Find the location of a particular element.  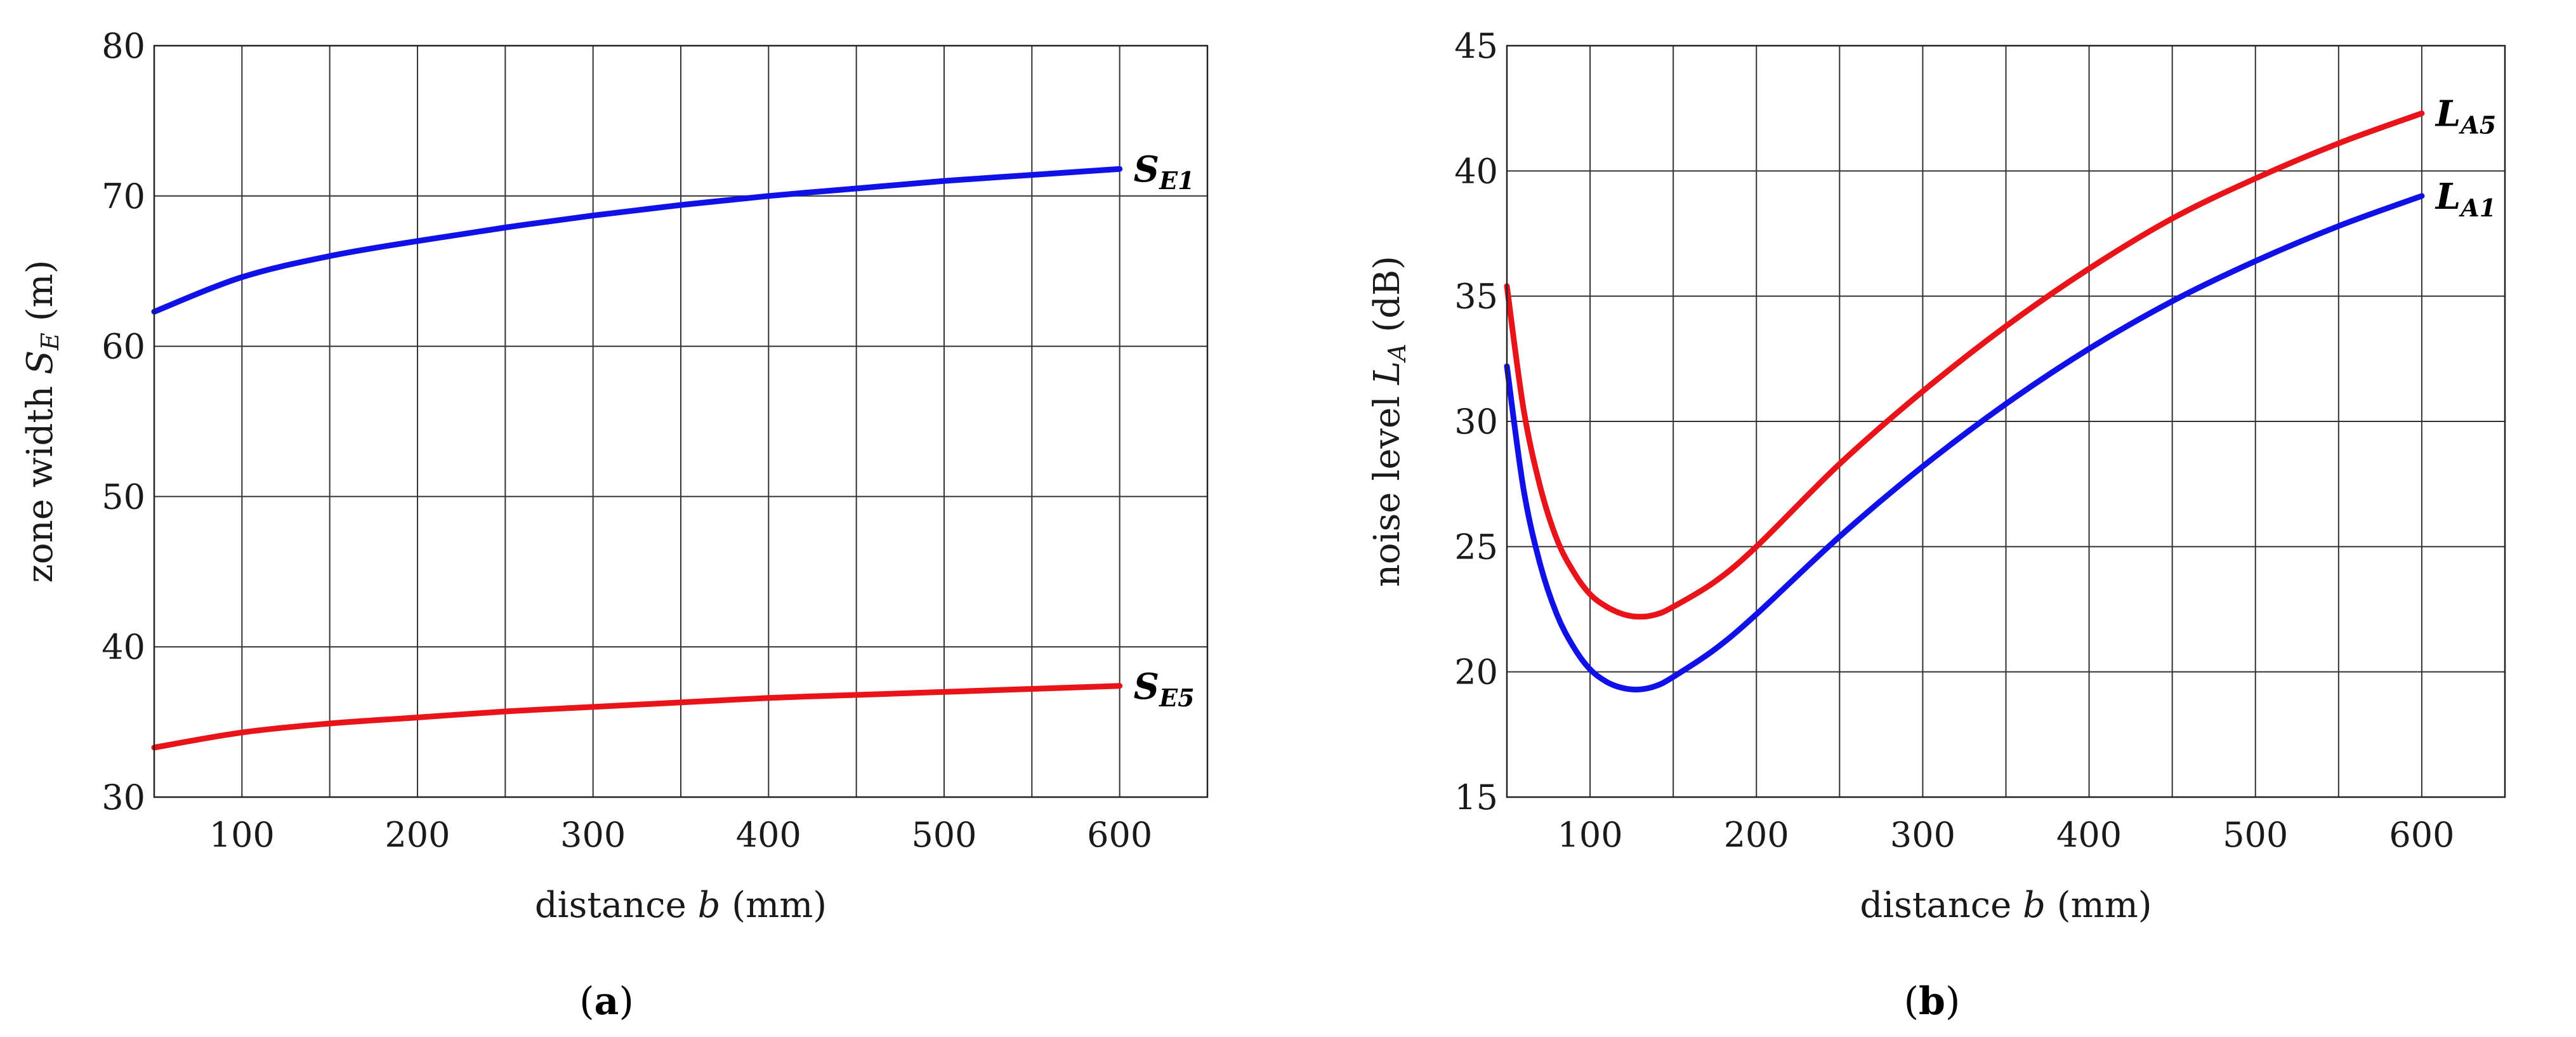

panel-a-x-tick-label: 600 is located at coordinates (1119, 835).